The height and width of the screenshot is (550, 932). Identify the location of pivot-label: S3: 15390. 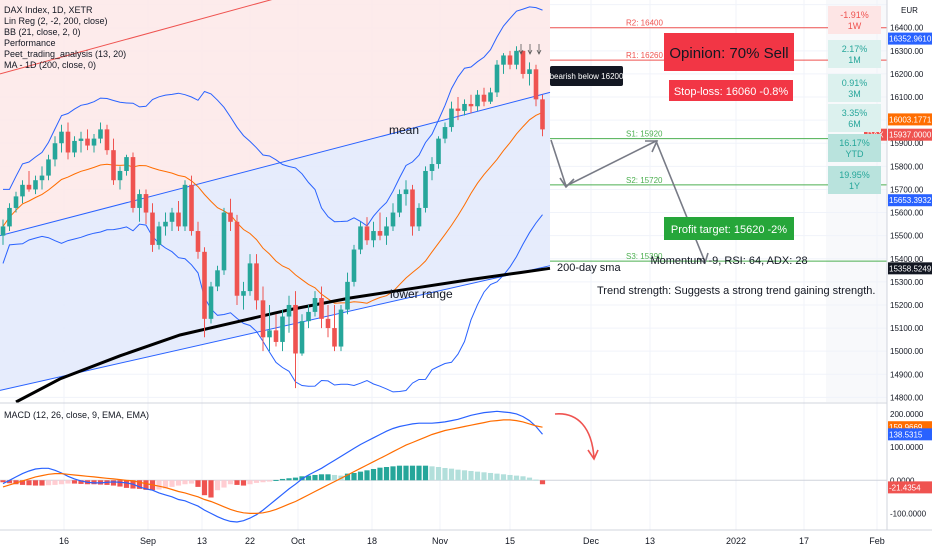
(644, 256).